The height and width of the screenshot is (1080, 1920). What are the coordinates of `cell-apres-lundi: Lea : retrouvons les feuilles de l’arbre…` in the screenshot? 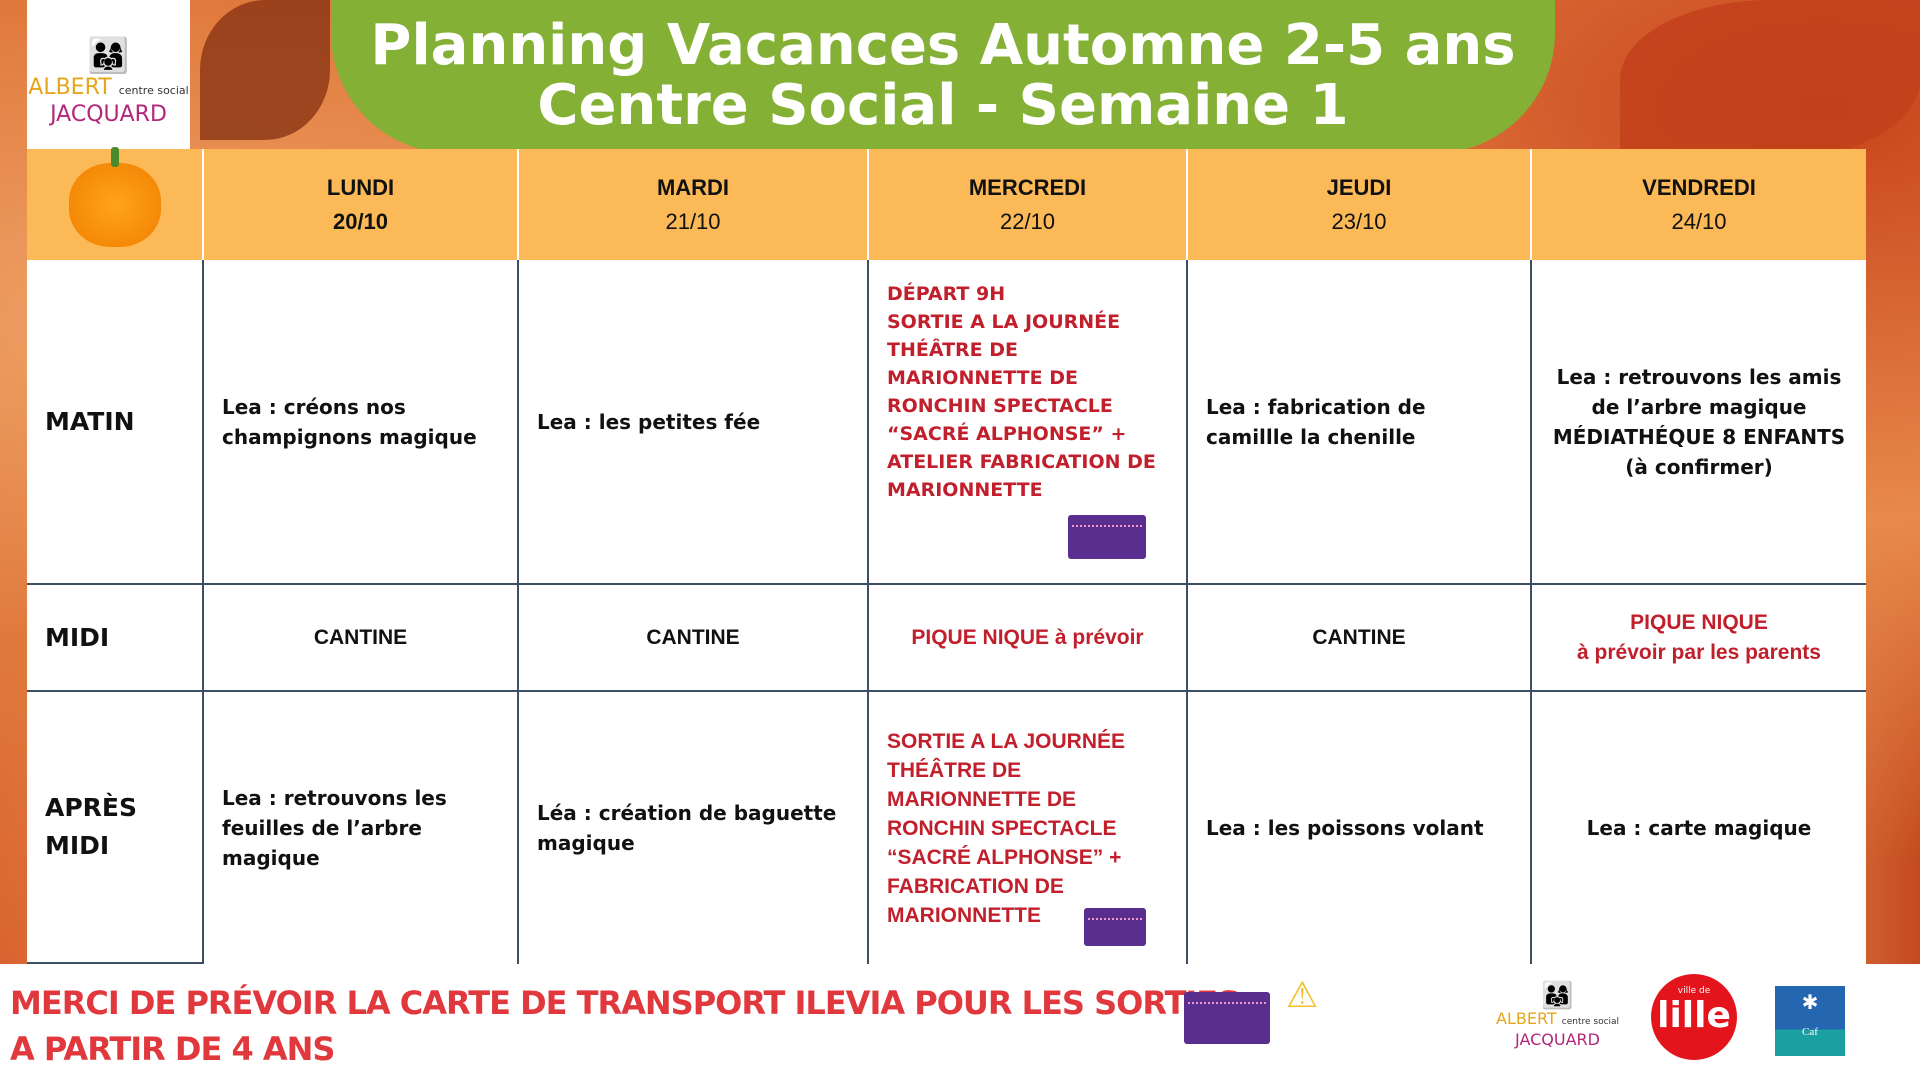 It's located at (361, 828).